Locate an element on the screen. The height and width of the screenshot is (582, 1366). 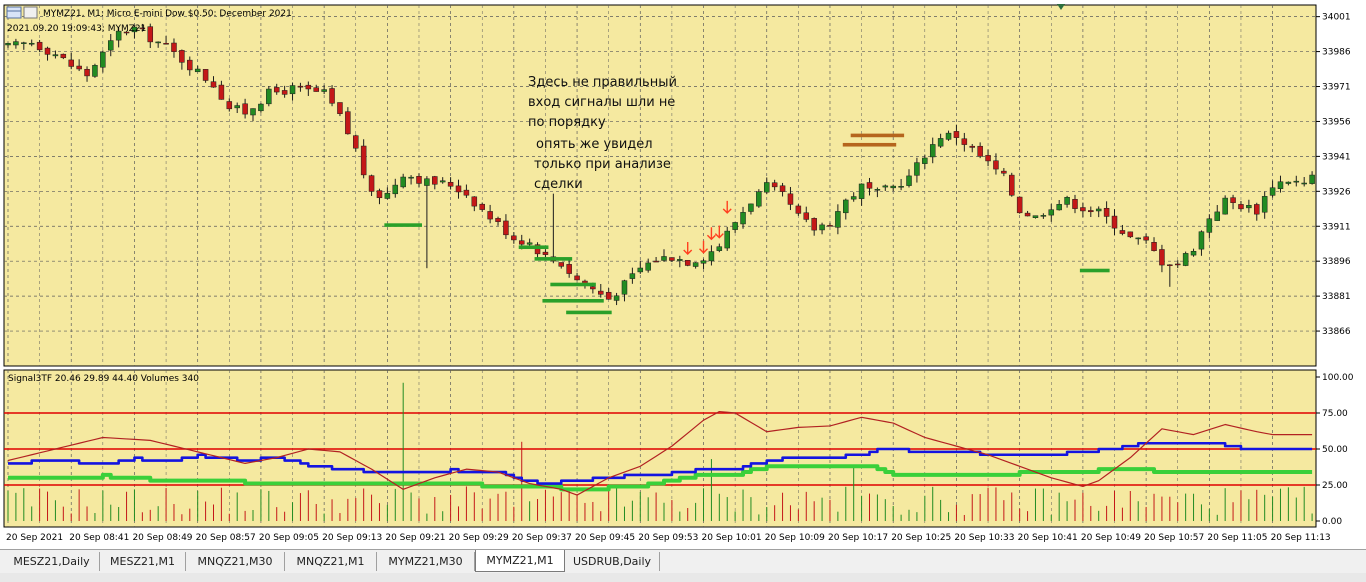
tab-mnqz21-m1: MNQZ21,M1 is located at coordinates (331, 561).